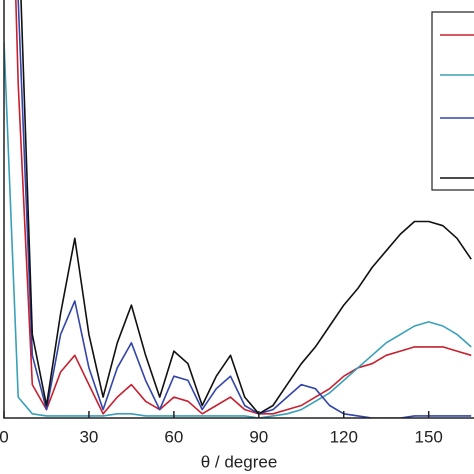 The image size is (474, 474). Describe the element at coordinates (4, 436) in the screenshot. I see `x-tick-label: 0` at that location.